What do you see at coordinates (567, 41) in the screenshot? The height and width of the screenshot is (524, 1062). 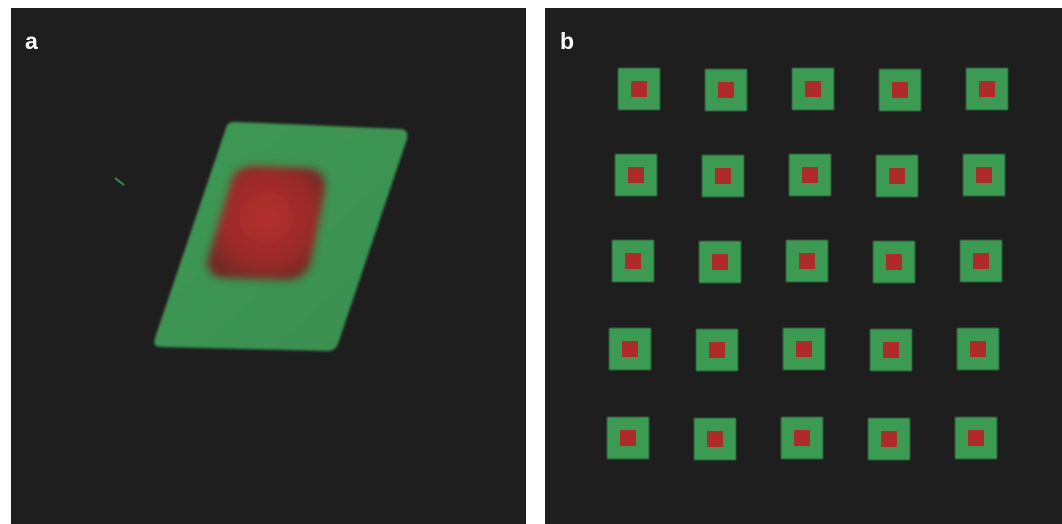 I see `panel-label-b: b` at bounding box center [567, 41].